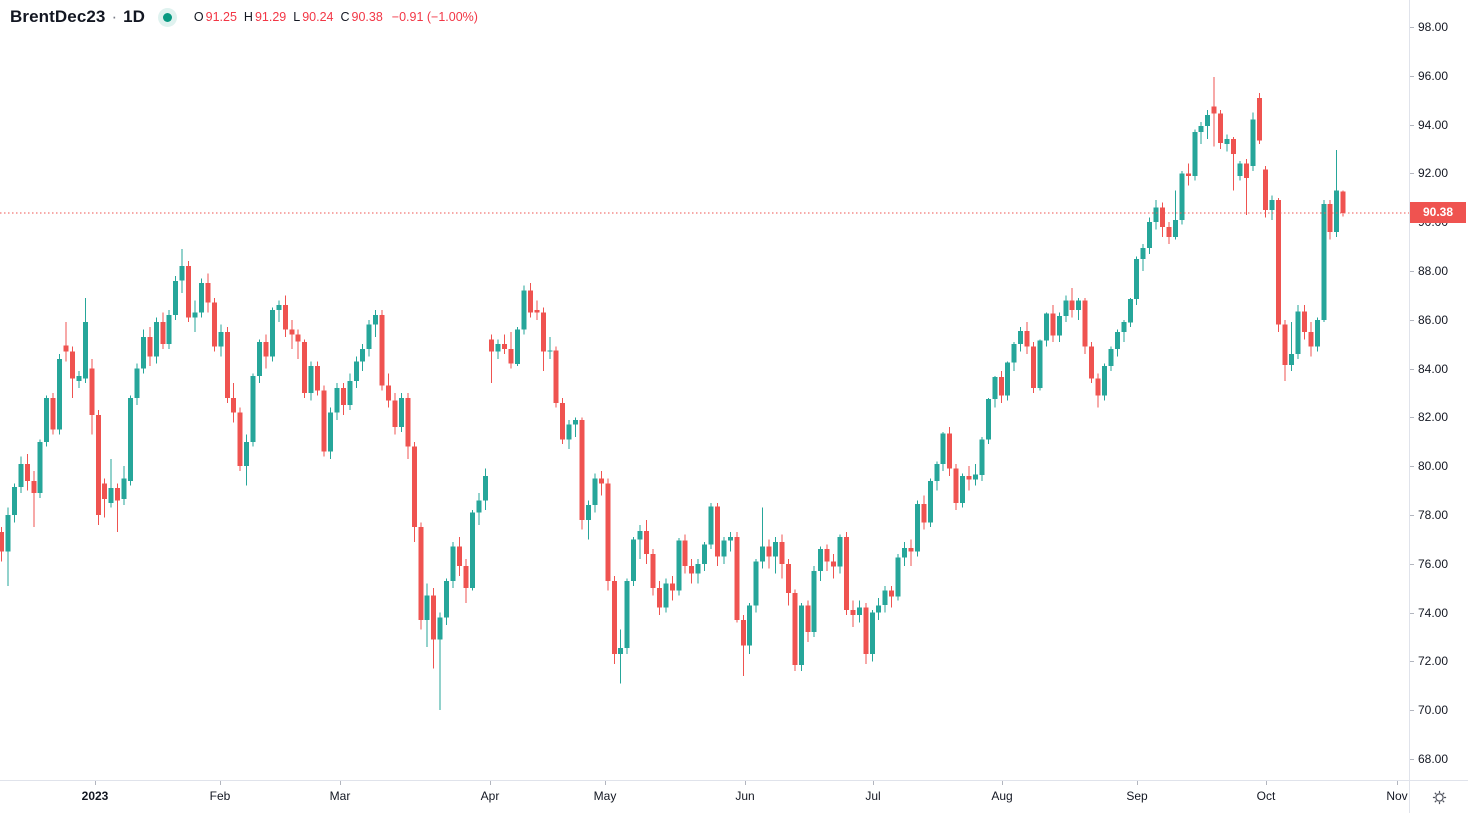 This screenshot has height=813, width=1468. What do you see at coordinates (1433, 368) in the screenshot?
I see `price-axis-label: 84.00` at bounding box center [1433, 368].